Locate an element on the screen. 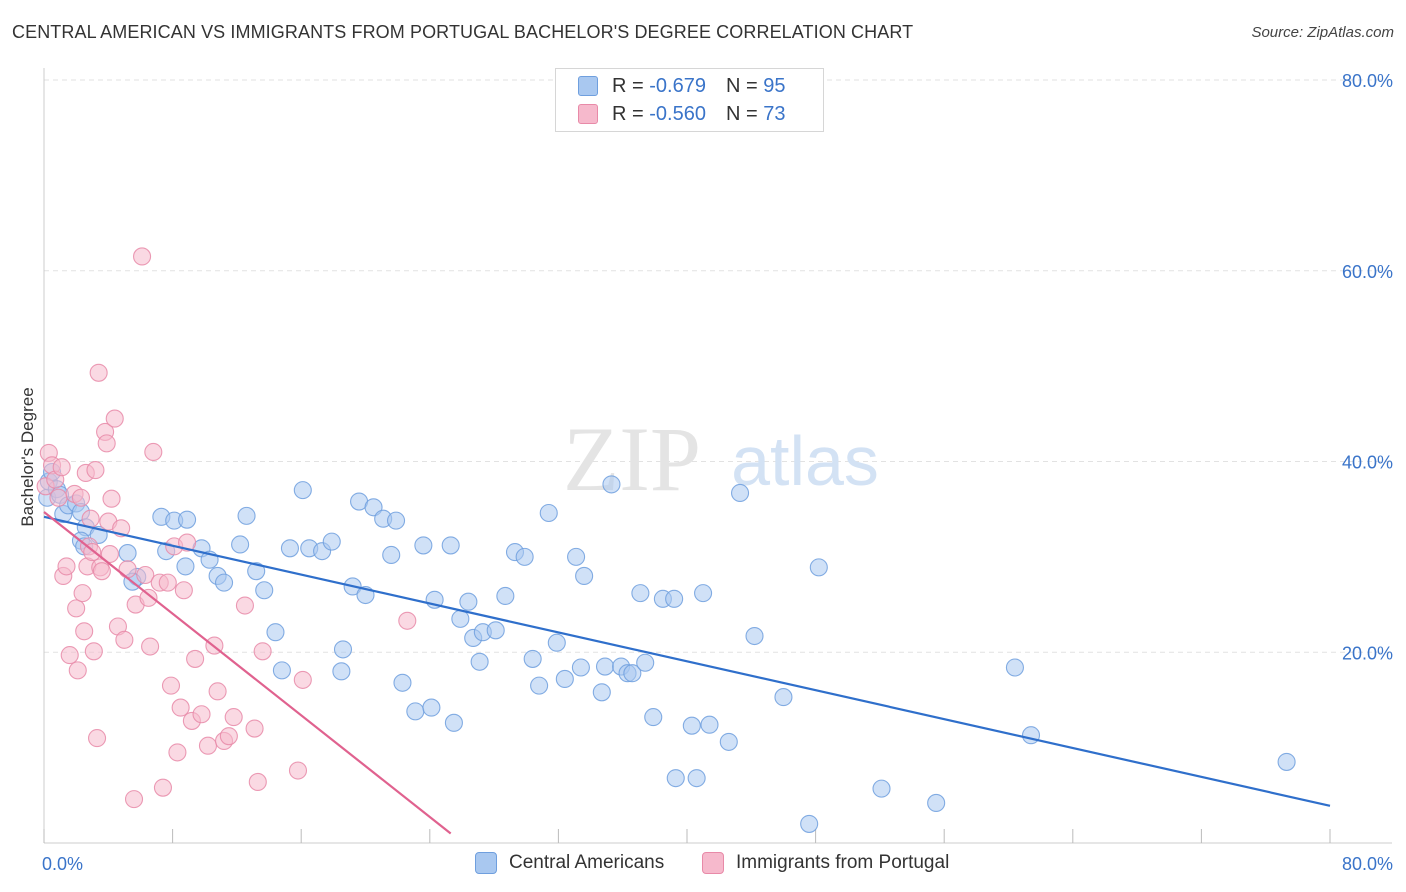 The width and height of the screenshot is (1406, 892). stats-row-central-americans: R = -0.679 N = 95 is located at coordinates (681, 86).